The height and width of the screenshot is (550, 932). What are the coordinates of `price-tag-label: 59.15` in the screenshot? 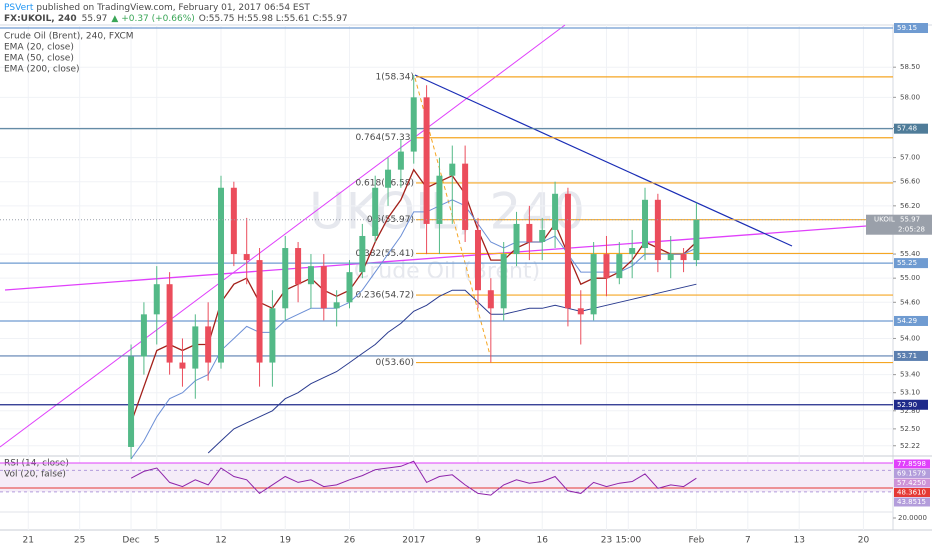 It's located at (907, 28).